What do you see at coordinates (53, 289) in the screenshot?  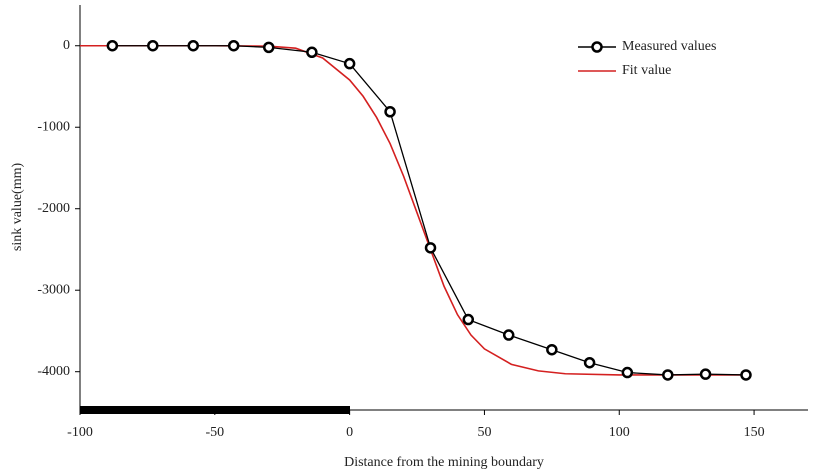 I see `y-tick-label: -3000` at bounding box center [53, 289].